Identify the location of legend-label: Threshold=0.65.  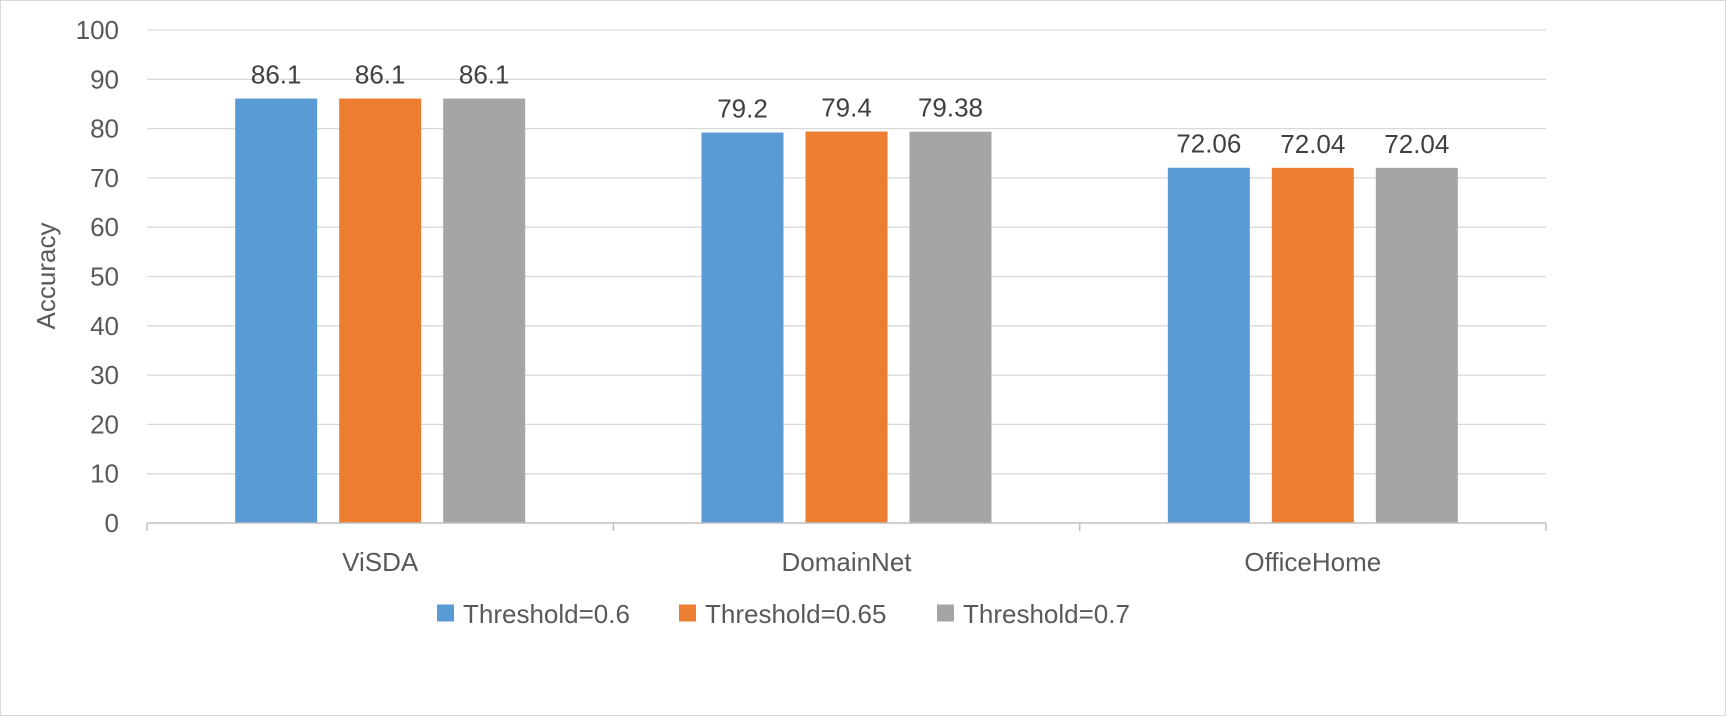
(795, 614).